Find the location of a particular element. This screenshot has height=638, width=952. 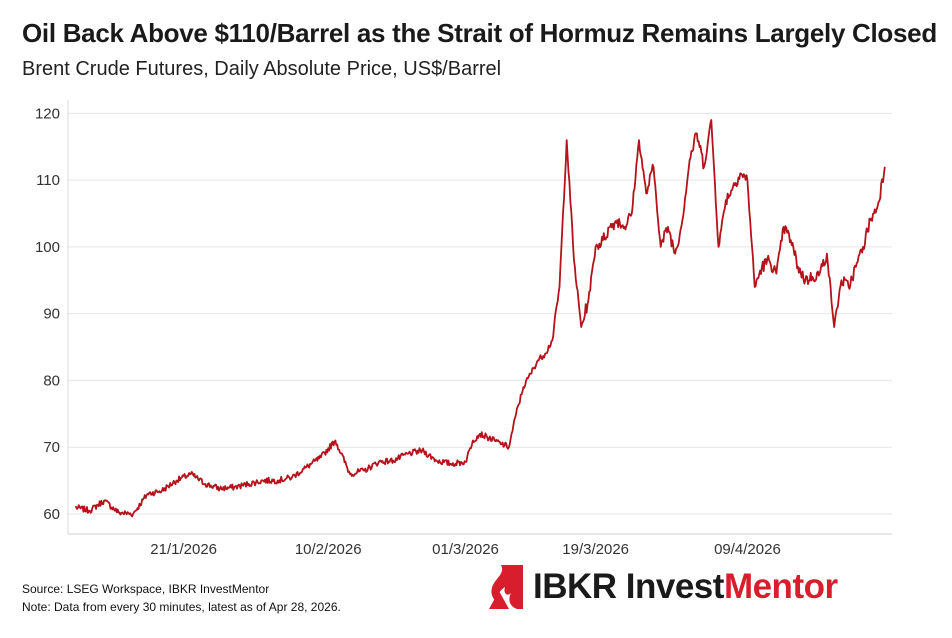

ibkr-flame-icon is located at coordinates (506, 587).